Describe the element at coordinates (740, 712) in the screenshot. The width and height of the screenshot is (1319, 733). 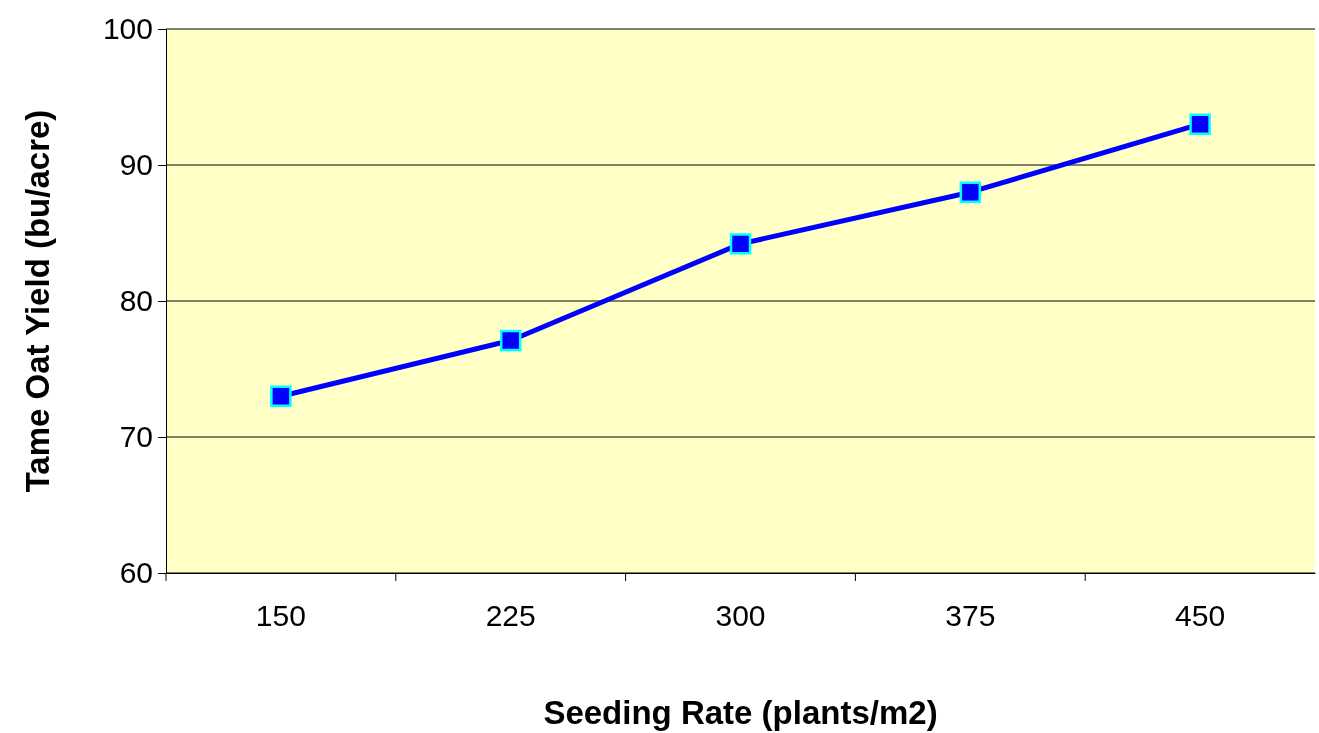
I see `x-axis-title: Seeding Rate (plants/m2)` at that location.